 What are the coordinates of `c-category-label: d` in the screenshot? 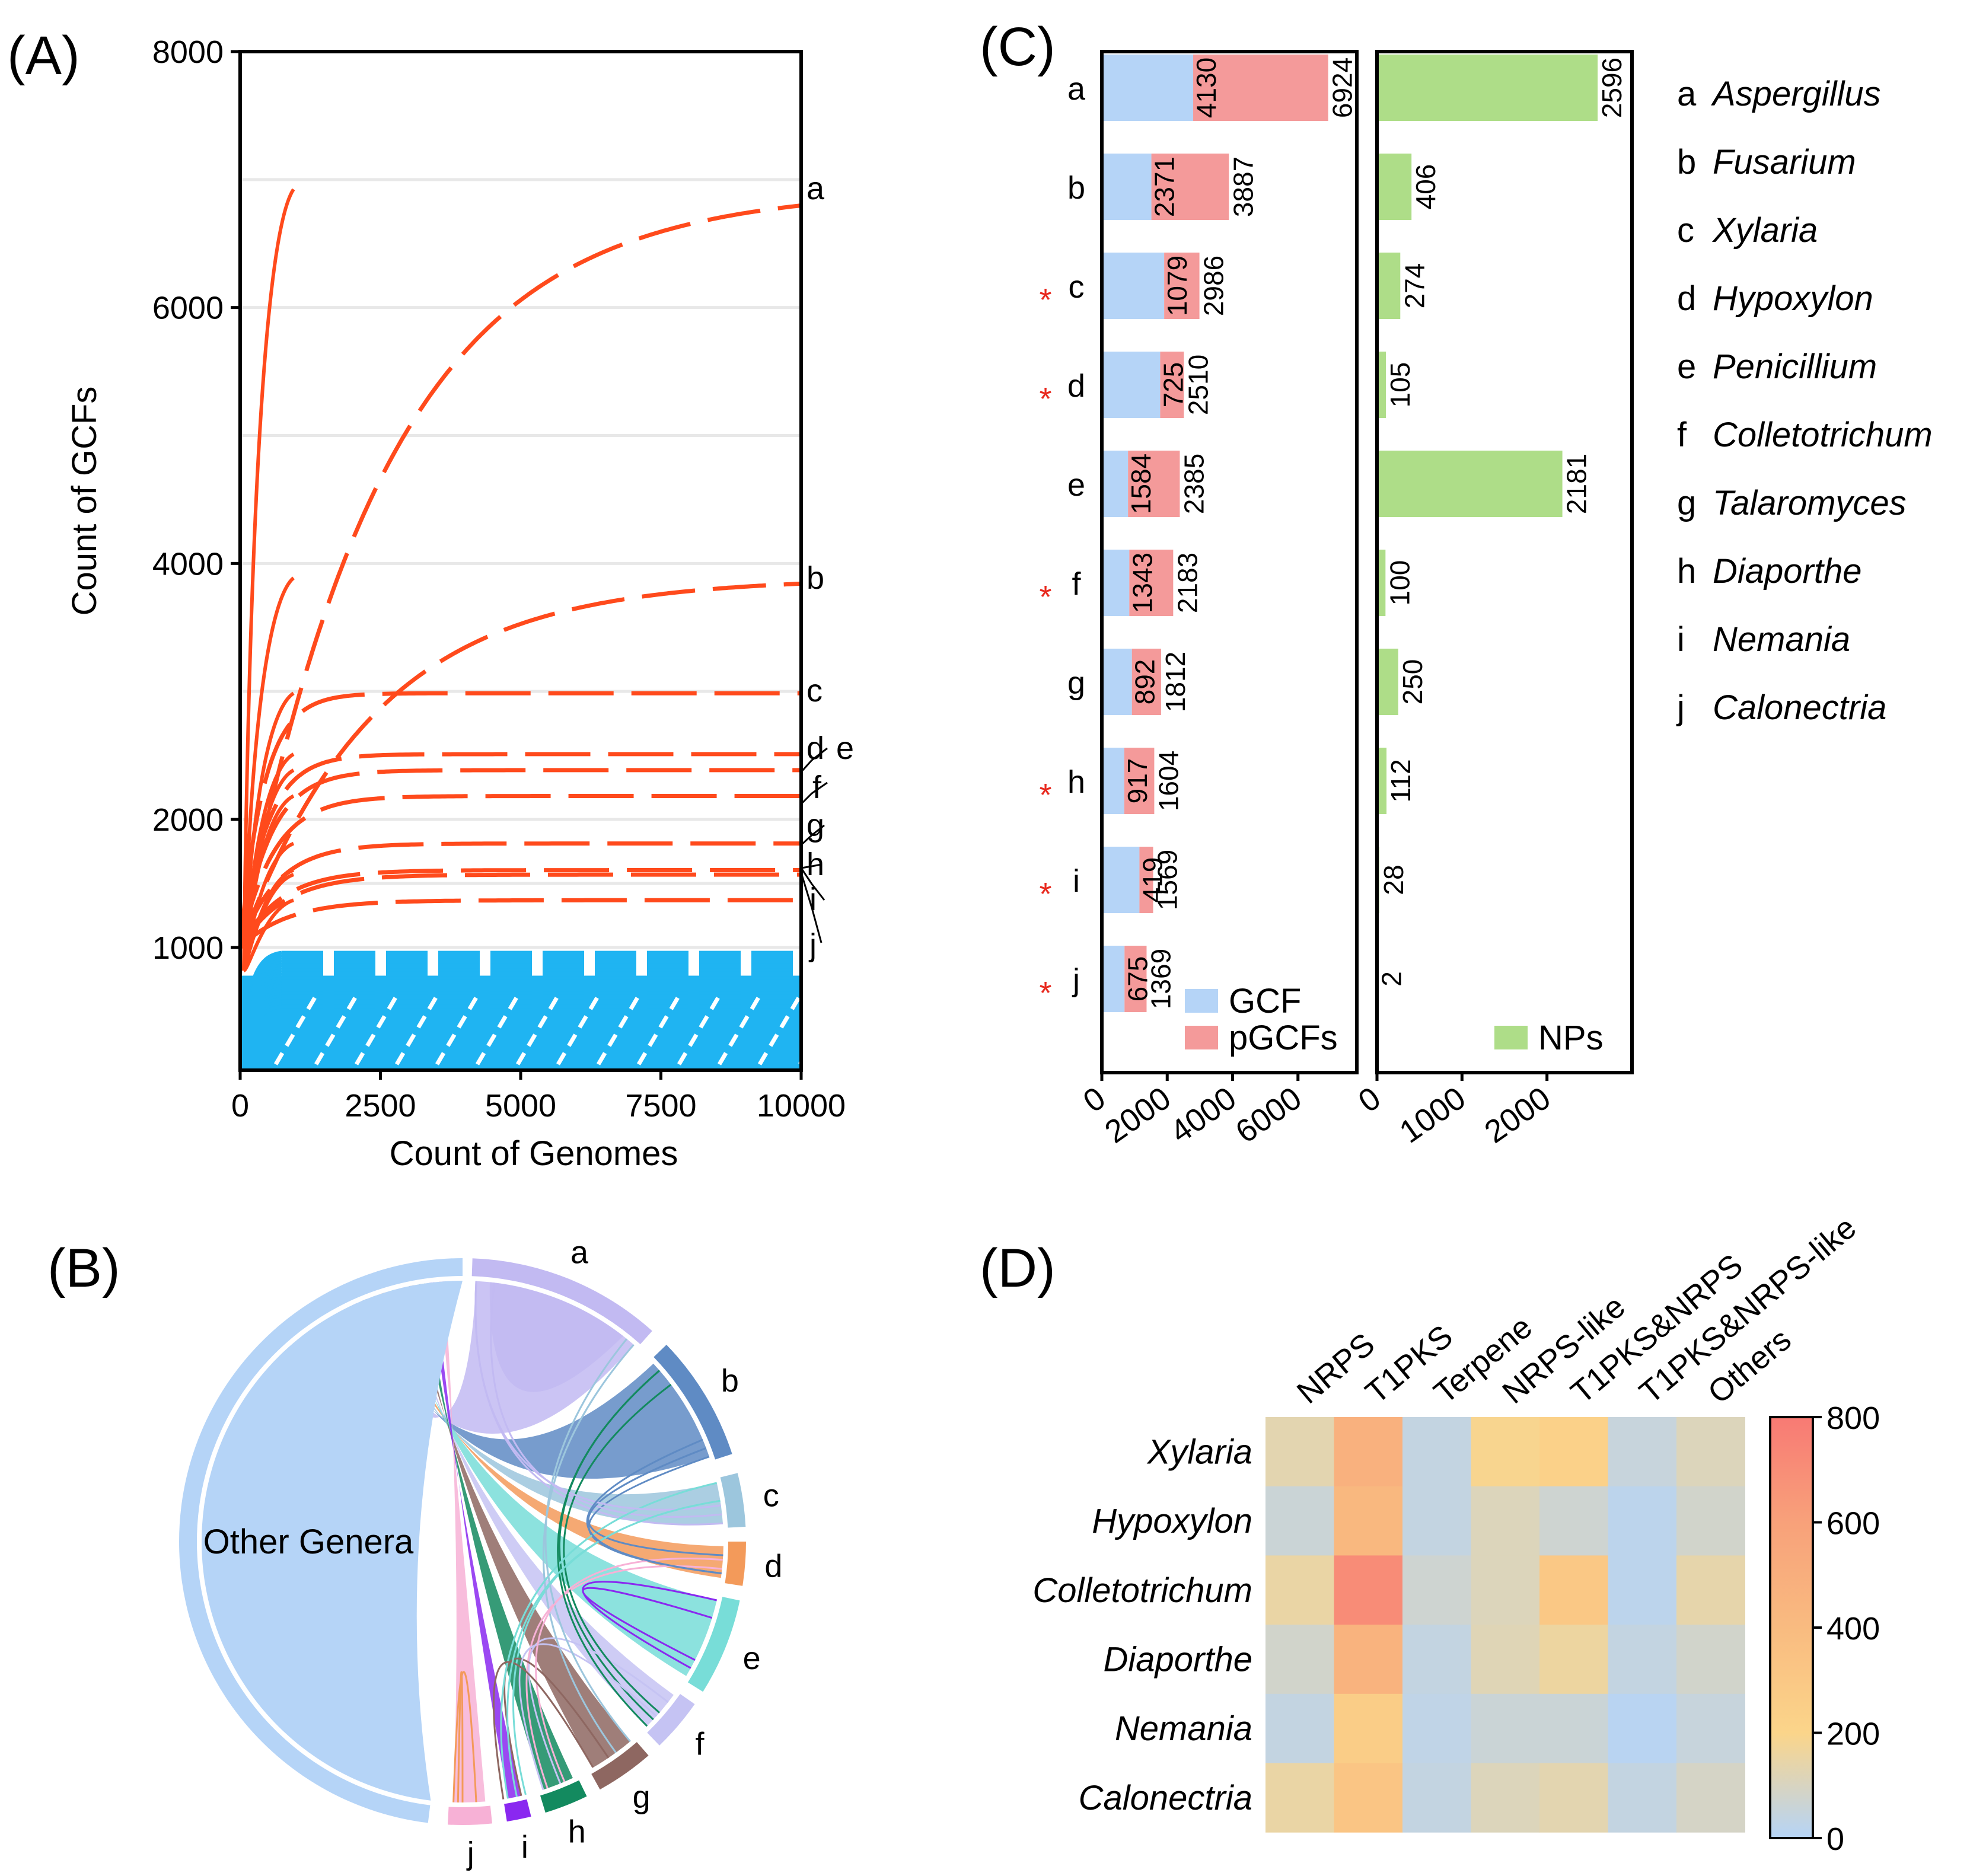 It's located at (1076, 386).